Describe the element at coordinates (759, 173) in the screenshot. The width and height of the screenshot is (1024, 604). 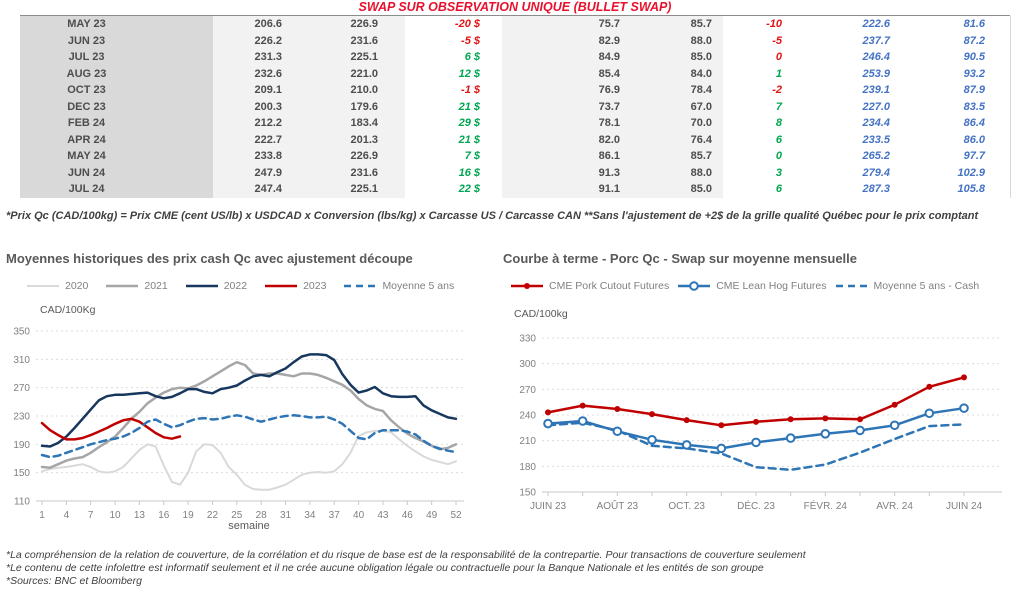
I see `table-cell: 3` at that location.